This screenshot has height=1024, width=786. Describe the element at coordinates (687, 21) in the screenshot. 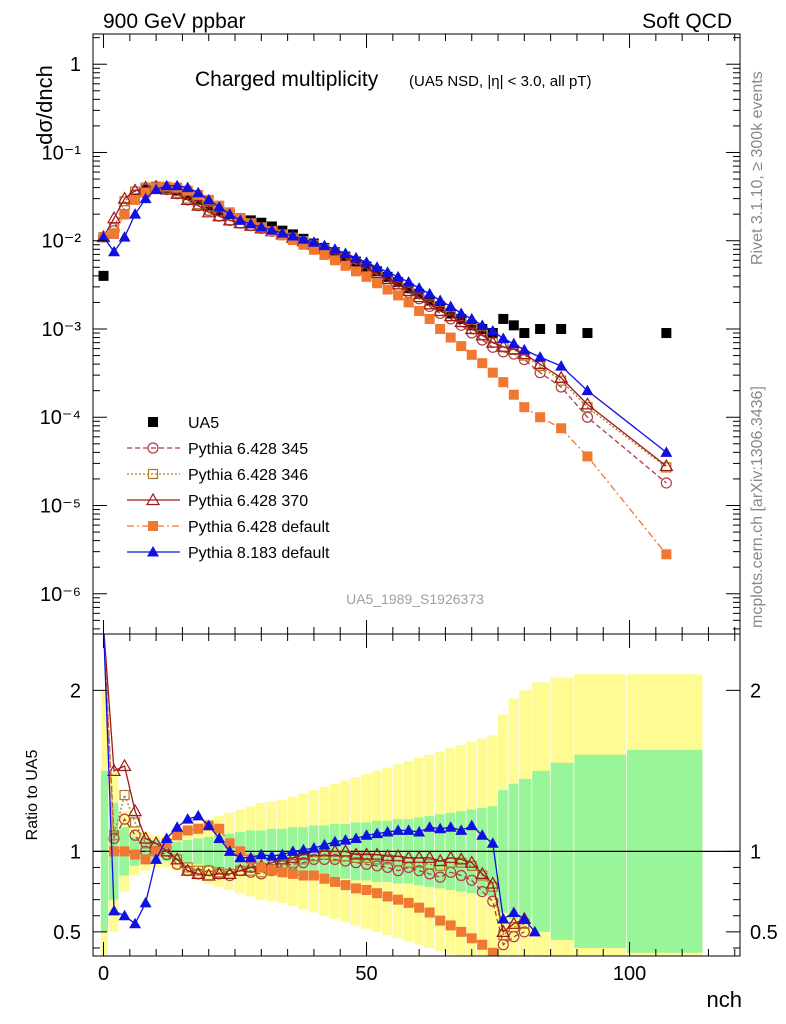

I see `header-category-label: Soft QCD` at that location.